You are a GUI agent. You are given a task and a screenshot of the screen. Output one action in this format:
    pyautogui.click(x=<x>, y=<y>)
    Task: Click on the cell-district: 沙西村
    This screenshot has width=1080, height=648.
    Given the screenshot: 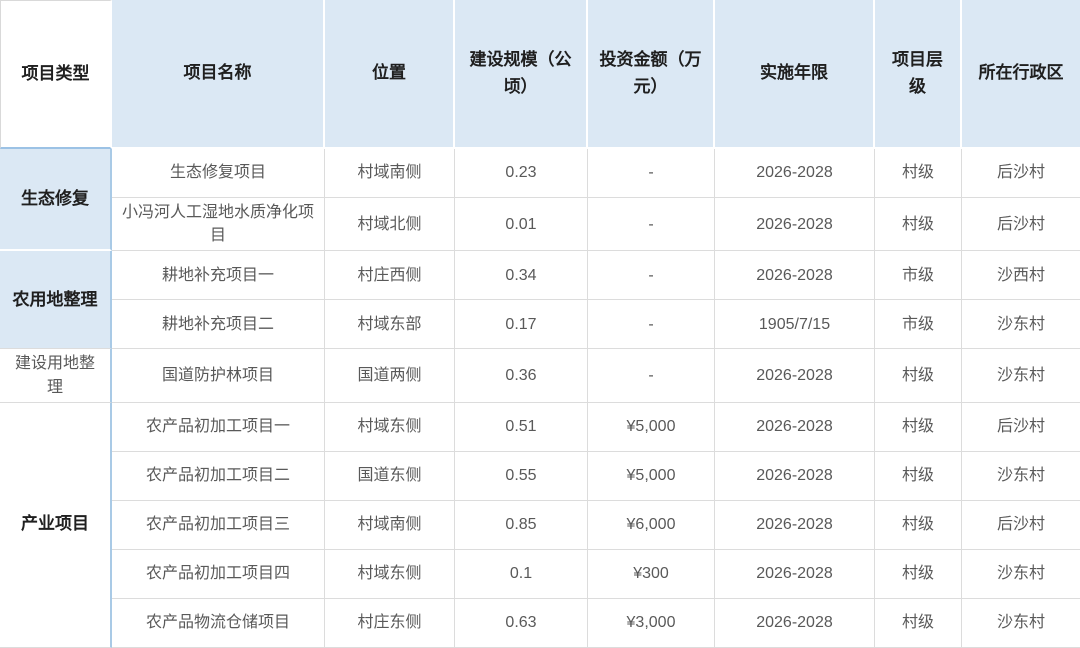 What is the action you would take?
    pyautogui.click(x=1021, y=276)
    